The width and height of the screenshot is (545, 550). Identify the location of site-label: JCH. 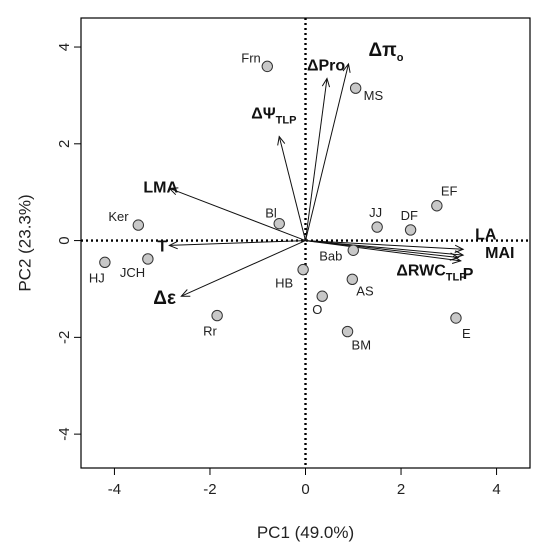
(132, 272).